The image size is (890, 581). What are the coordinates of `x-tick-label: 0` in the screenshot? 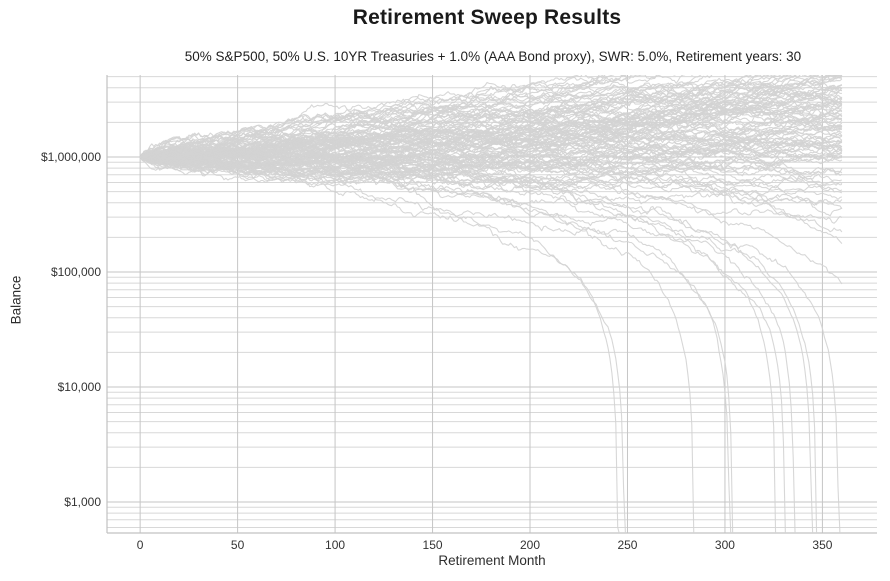 It's located at (140, 545).